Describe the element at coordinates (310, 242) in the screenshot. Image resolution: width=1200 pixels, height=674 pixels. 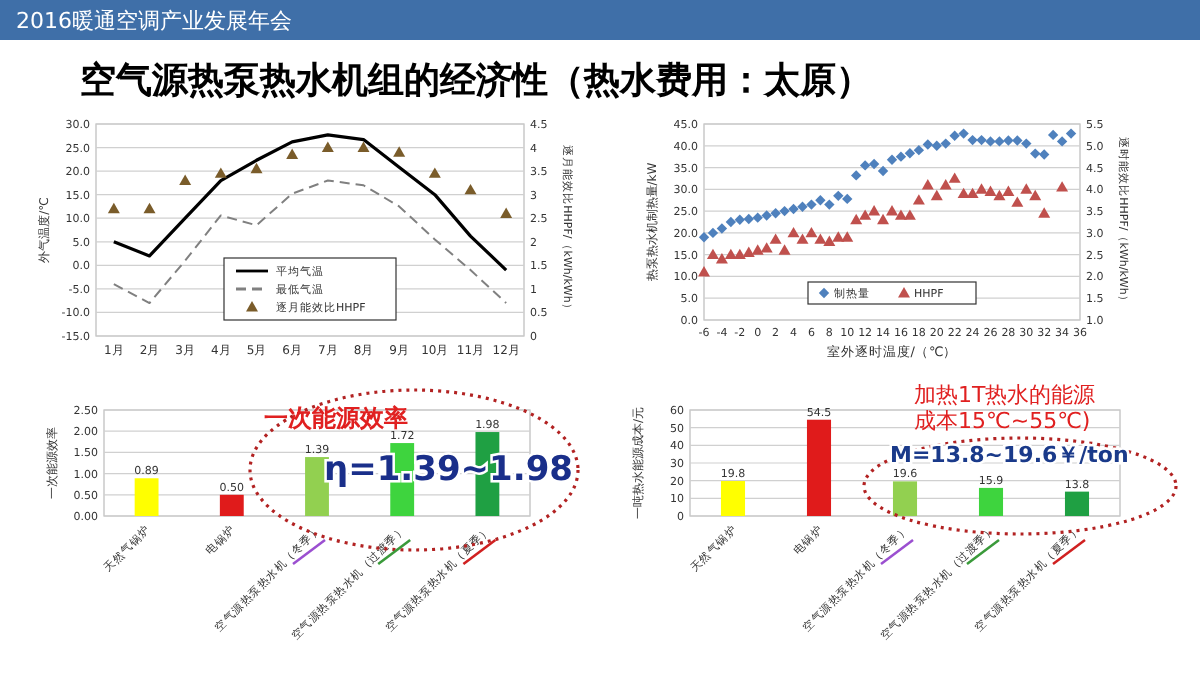
I see `line-series` at that location.